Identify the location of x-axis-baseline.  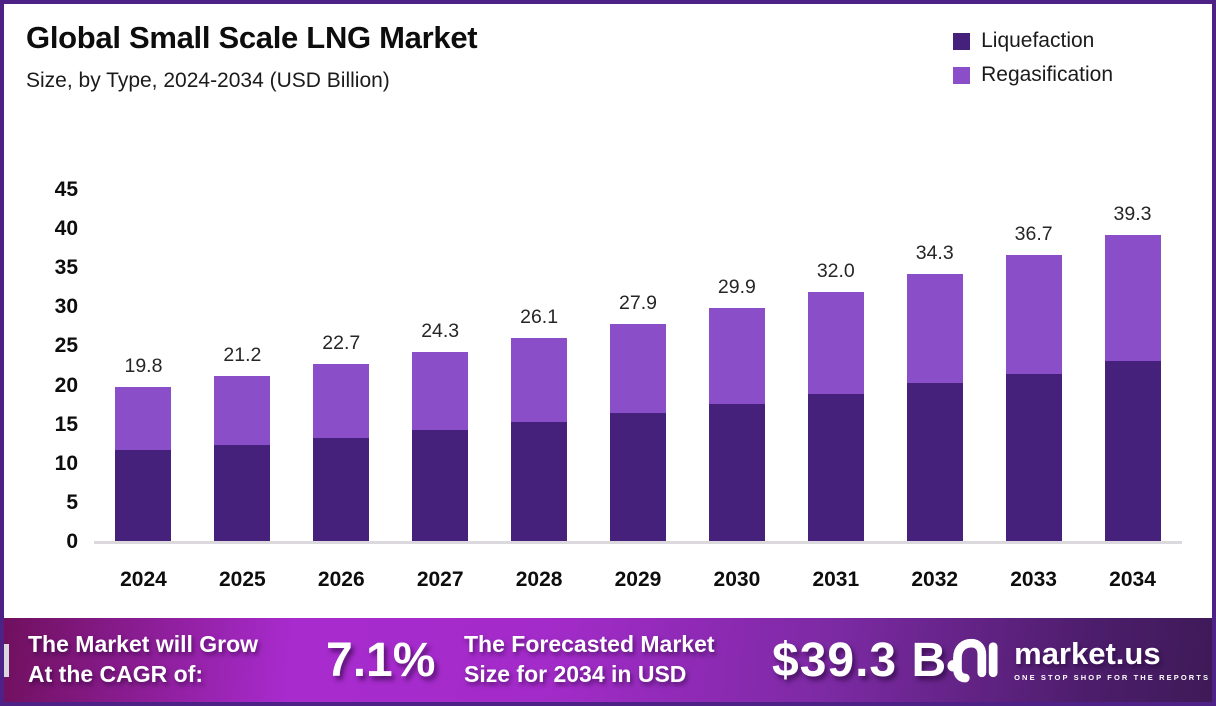
(638, 542).